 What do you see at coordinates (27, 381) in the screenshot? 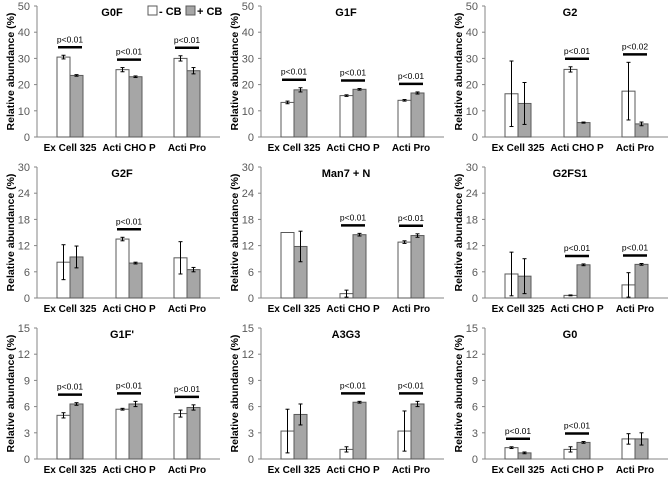
I see `y-tick-label: 9` at bounding box center [27, 381].